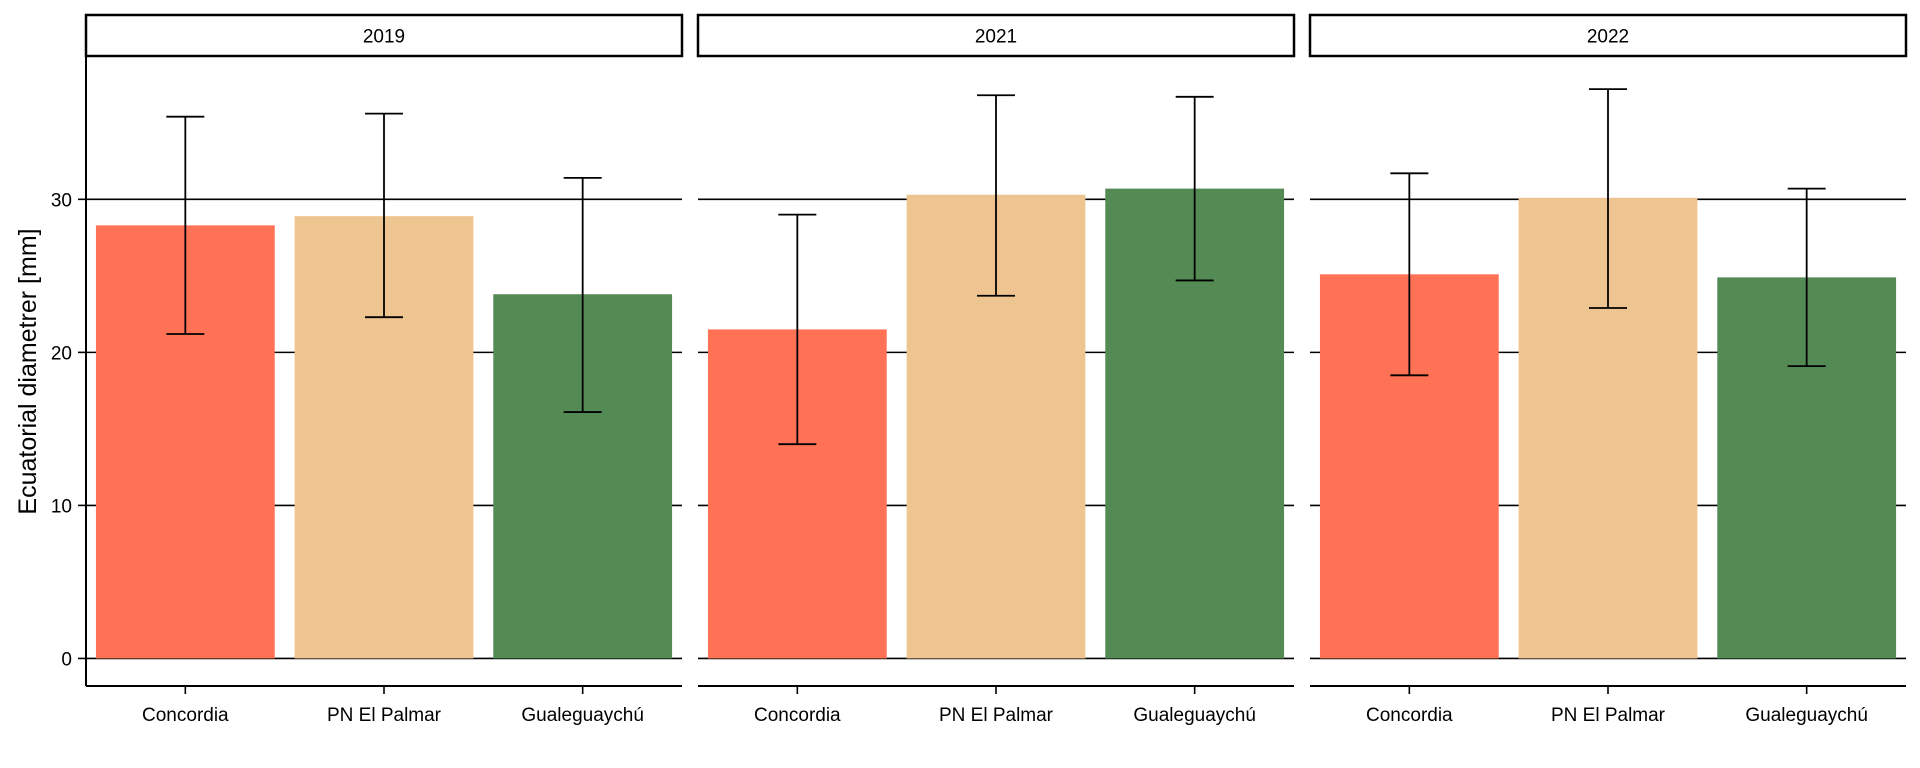 The image size is (1920, 768). I want to click on facet-strip-label: 2021, so click(996, 37).